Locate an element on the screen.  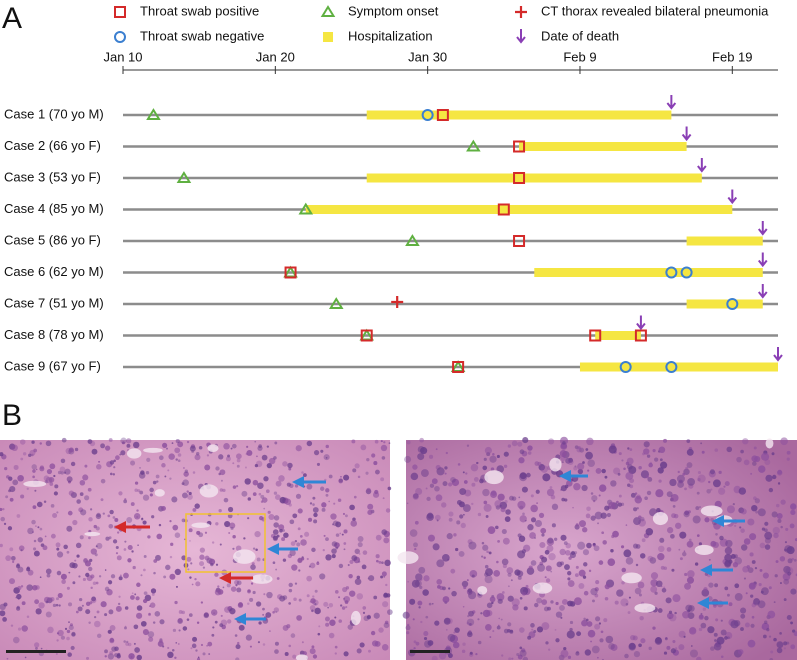
ct-pneumonia is located at coordinates (397, 302).